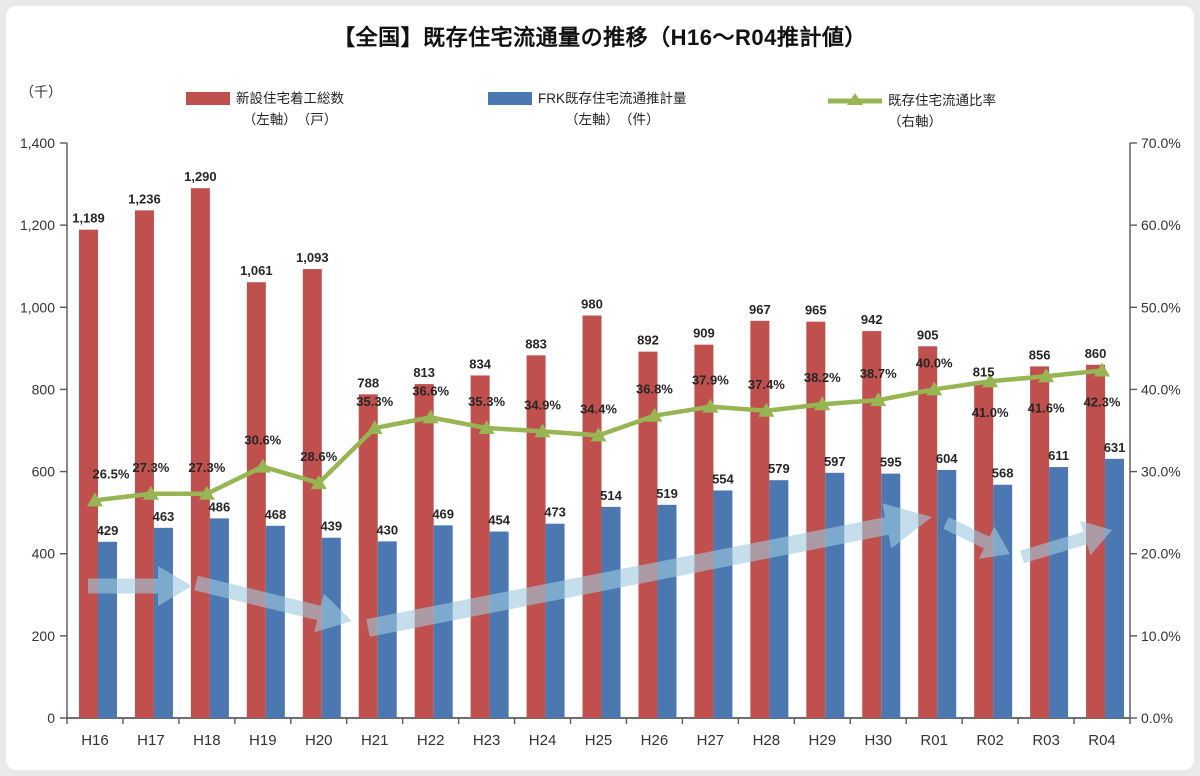 The image size is (1200, 776). What do you see at coordinates (88, 474) in the screenshot?
I see `bar-new-housing-H16` at bounding box center [88, 474].